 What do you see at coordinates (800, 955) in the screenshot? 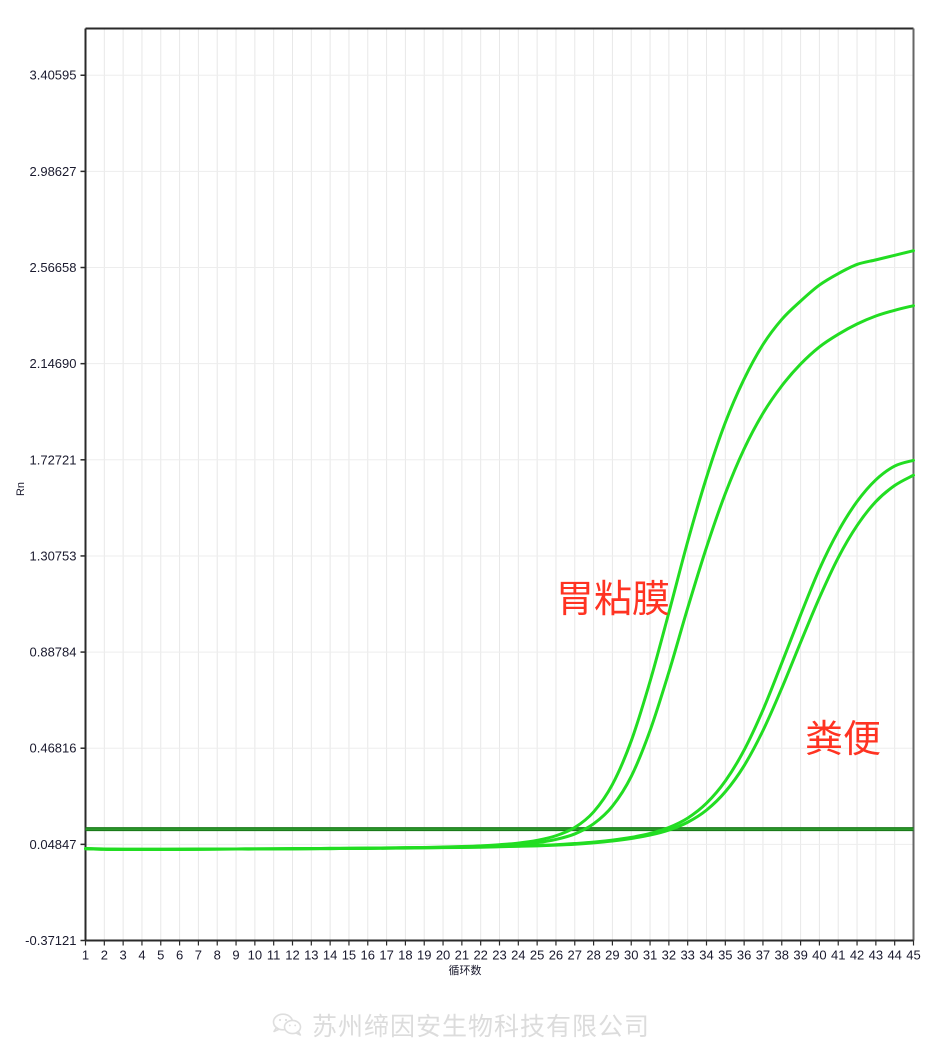
I see `x-axis-tick-label: 39` at bounding box center [800, 955].